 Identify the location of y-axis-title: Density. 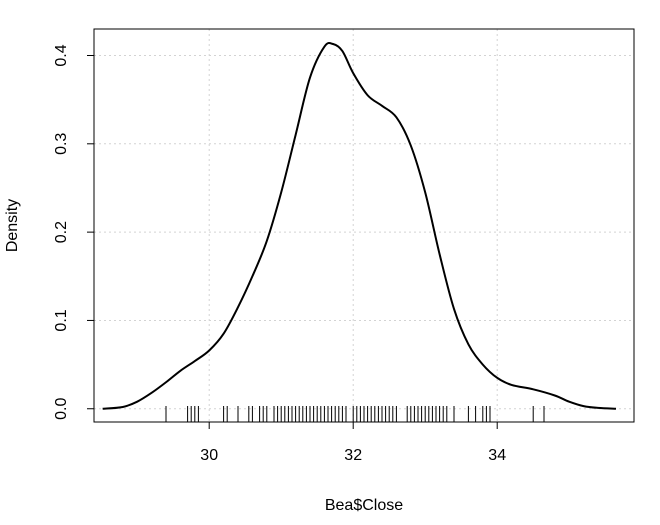
(12, 225).